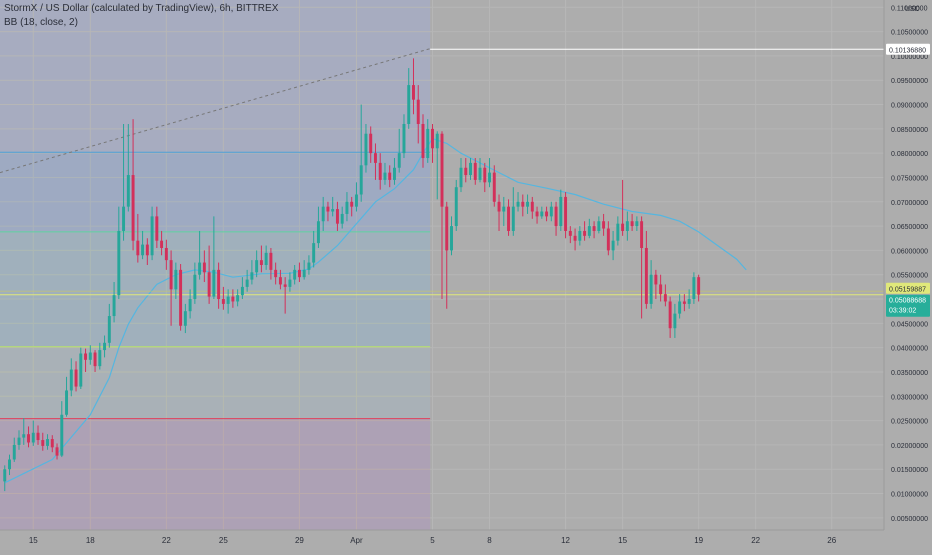 The width and height of the screenshot is (932, 555). What do you see at coordinates (215, 111) in the screenshot?
I see `trend-line` at bounding box center [215, 111].